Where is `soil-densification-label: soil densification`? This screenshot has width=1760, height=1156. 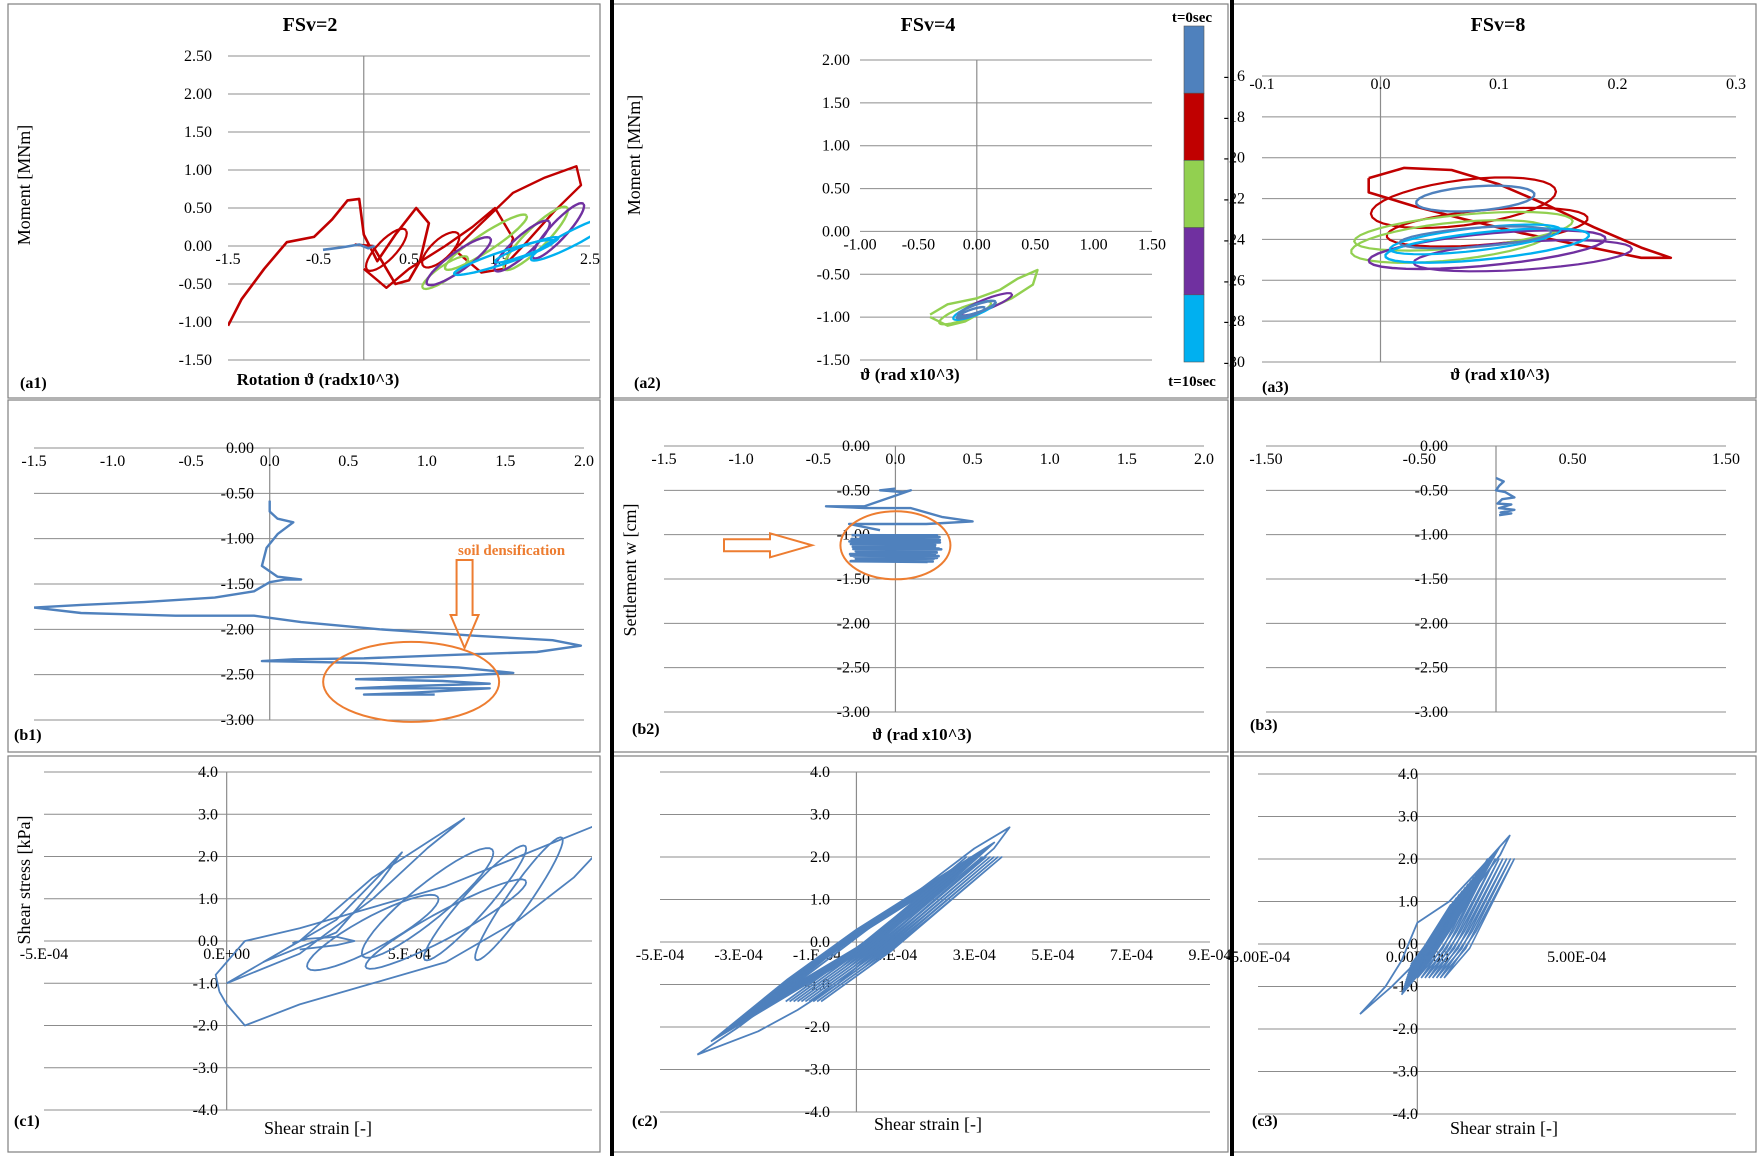
soil-densification-label: soil densification is located at coordinates (512, 551).